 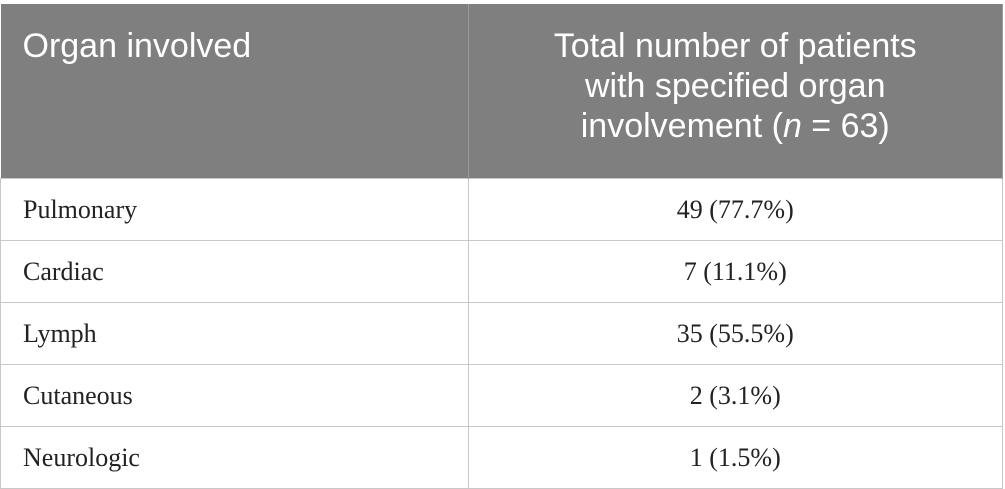 I want to click on table-row: Pulmonary 49 (77.7%), so click(x=501, y=209).